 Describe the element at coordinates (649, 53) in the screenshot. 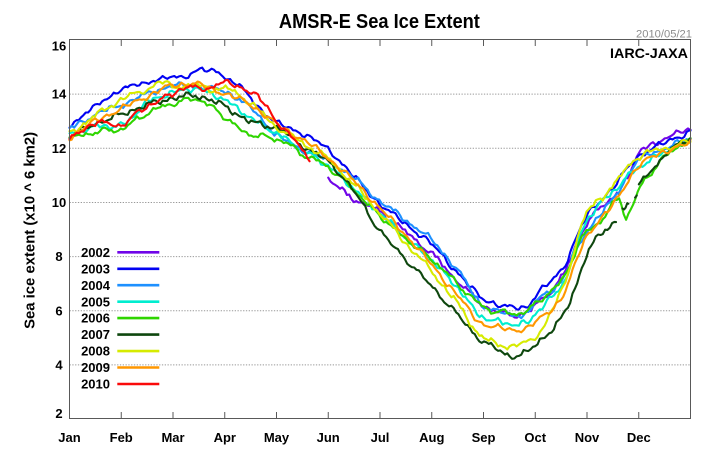

I see `svg-text: IARC-JAXA` at that location.